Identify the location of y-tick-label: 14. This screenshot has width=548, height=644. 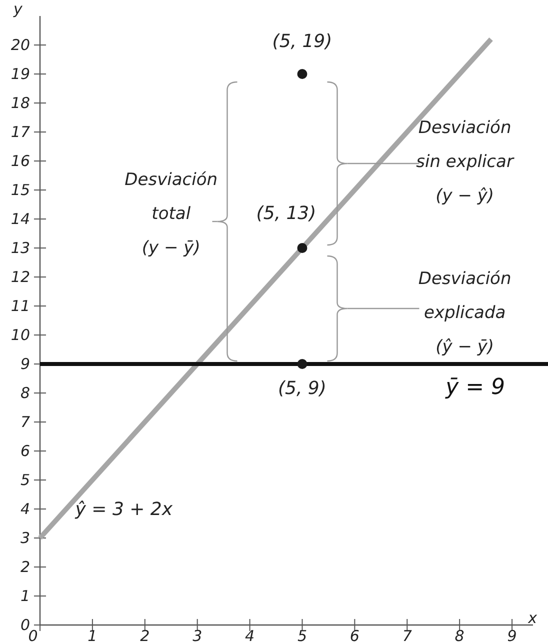
(20, 219).